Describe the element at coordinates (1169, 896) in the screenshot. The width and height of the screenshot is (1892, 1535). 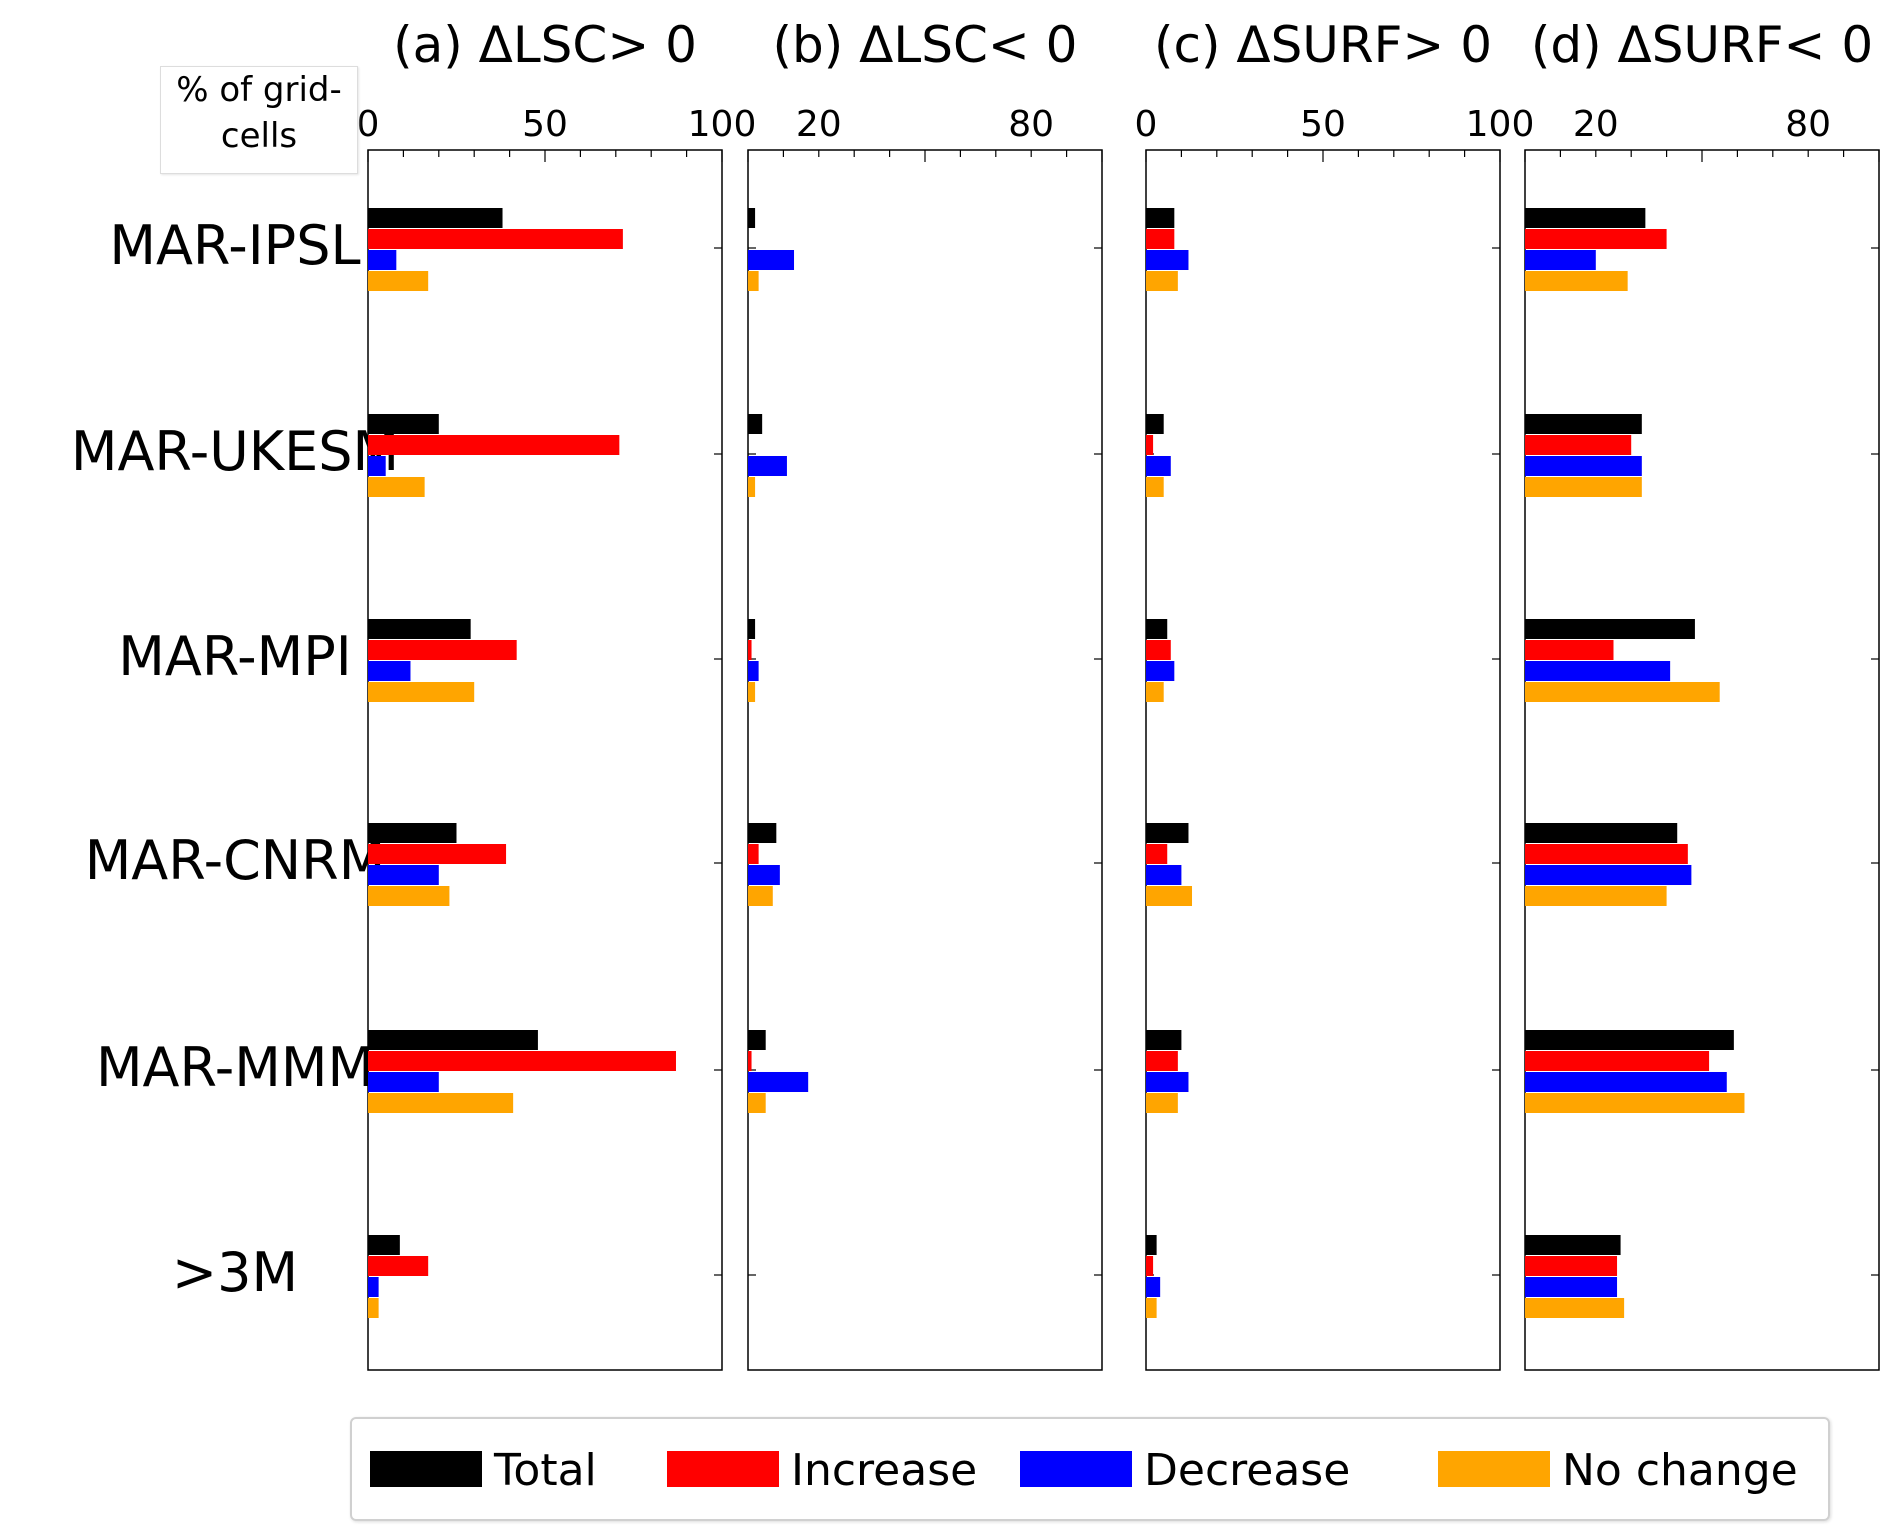
I see `panel-c-bar-no-change-mar-cnrm` at that location.